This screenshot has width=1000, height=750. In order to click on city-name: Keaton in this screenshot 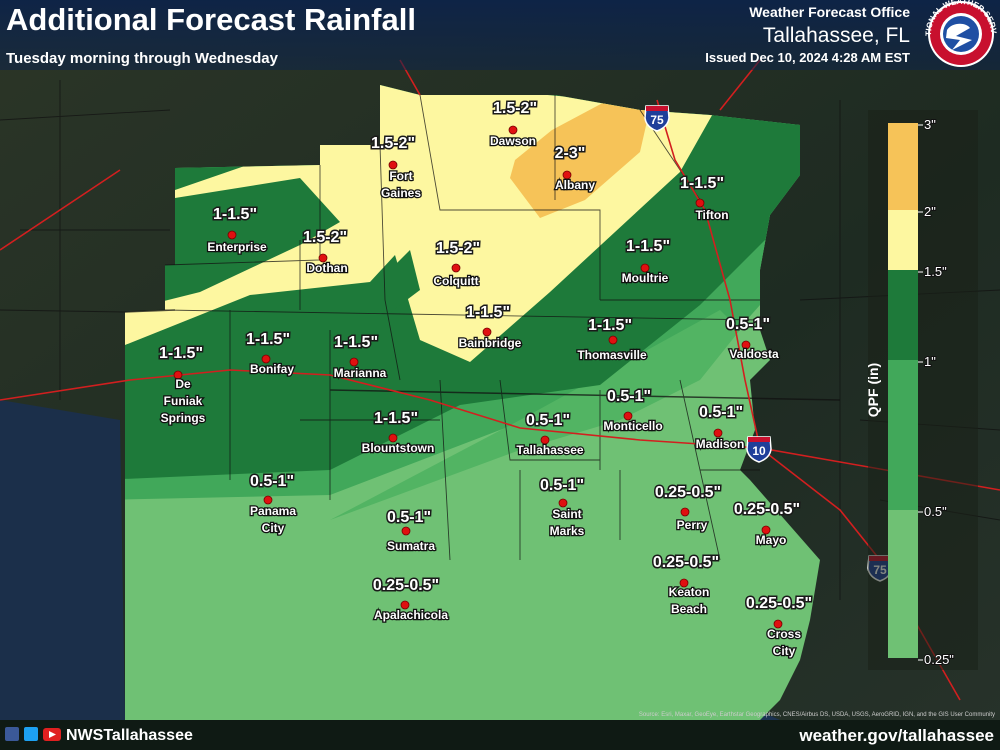, I will do `click(689, 592)`.